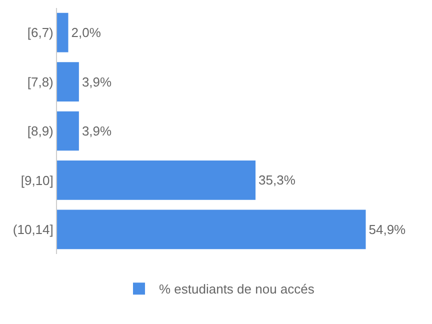 The image size is (432, 324). Describe the element at coordinates (277, 180) in the screenshot. I see `data-label: 35,3%` at that location.